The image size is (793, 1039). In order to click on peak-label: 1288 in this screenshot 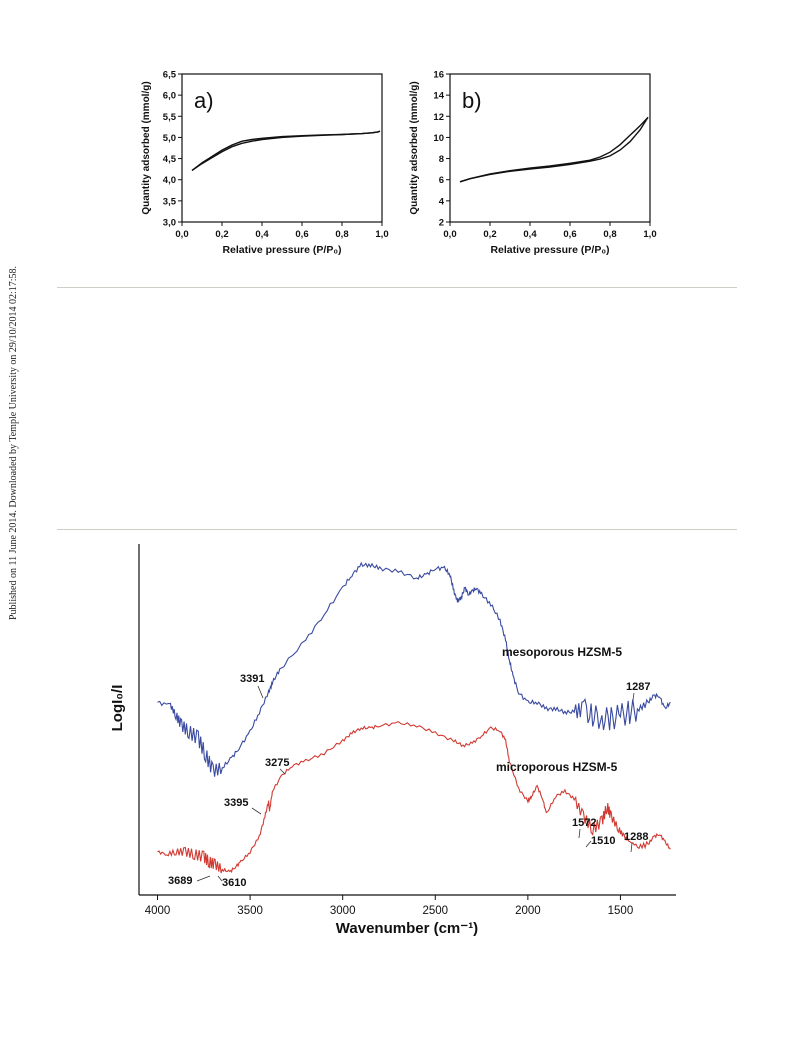, I will do `click(636, 837)`.